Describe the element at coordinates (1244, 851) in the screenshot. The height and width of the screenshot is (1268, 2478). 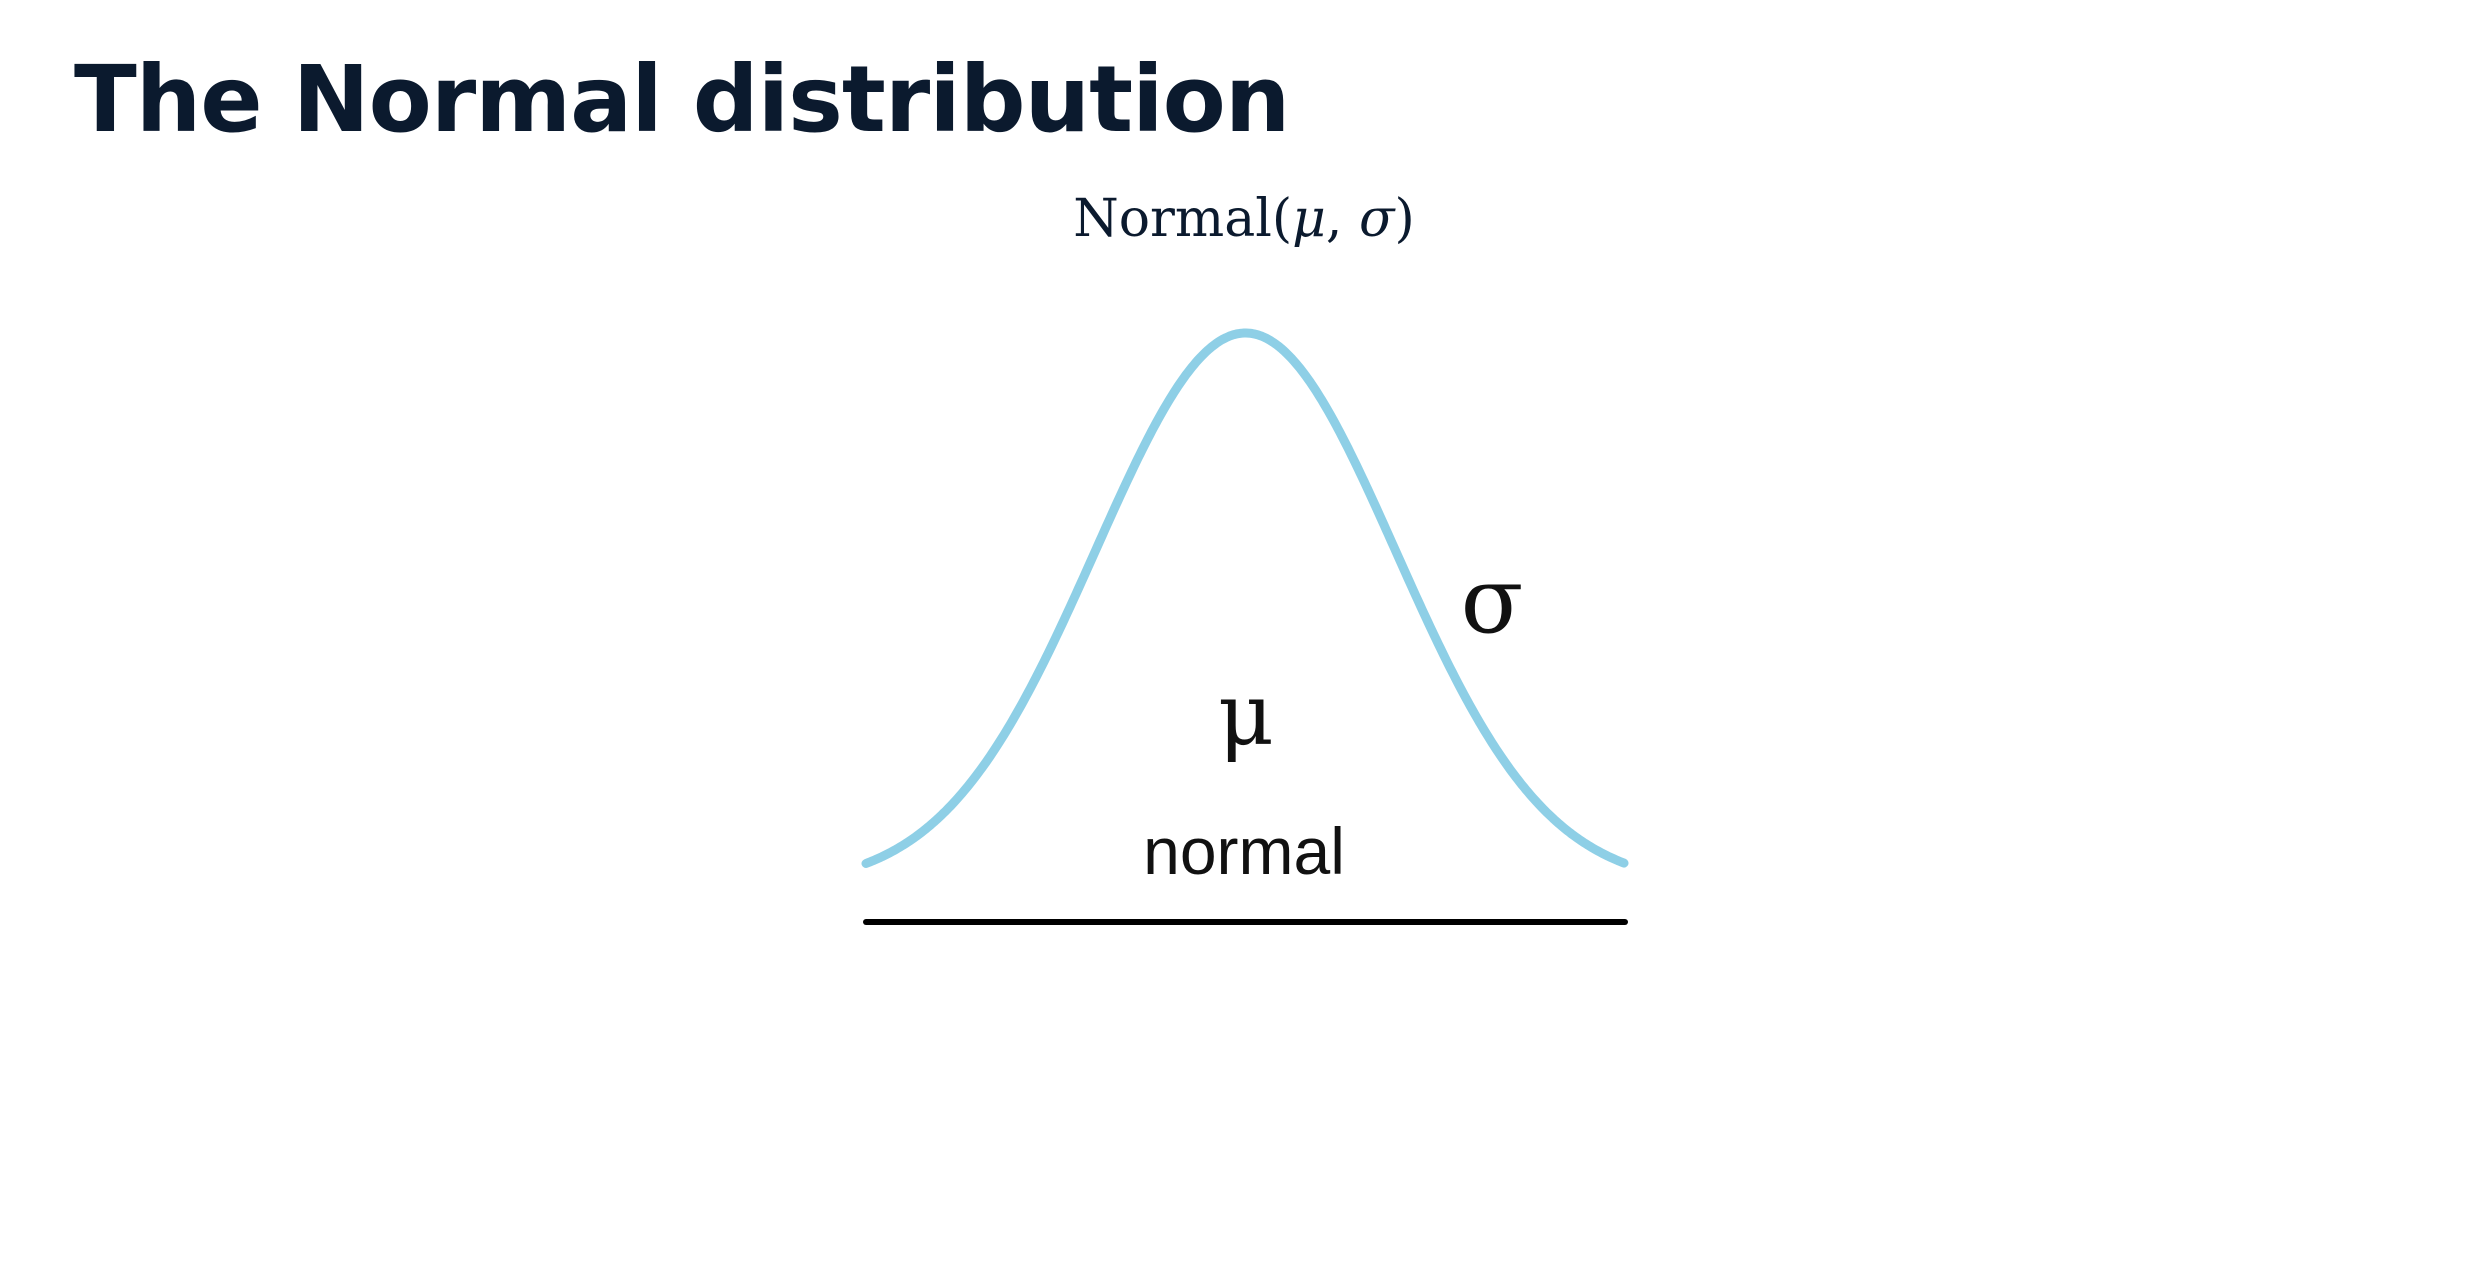
I see `distribution-label: normal` at that location.